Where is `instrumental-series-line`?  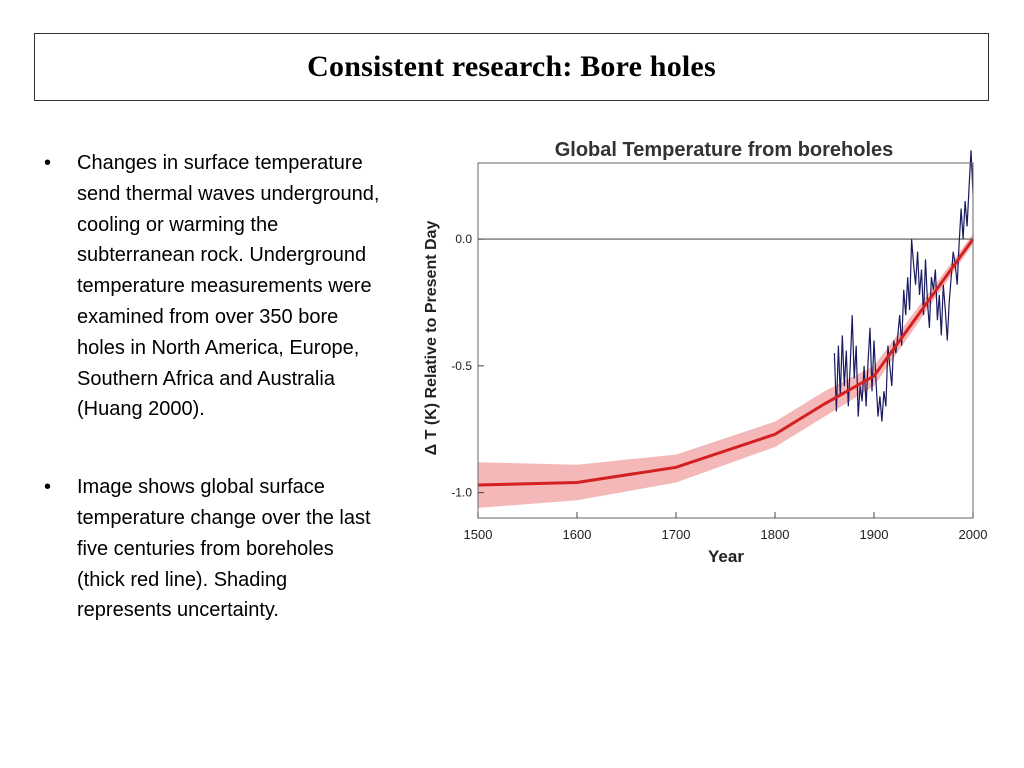
instrumental-series-line is located at coordinates (903, 286).